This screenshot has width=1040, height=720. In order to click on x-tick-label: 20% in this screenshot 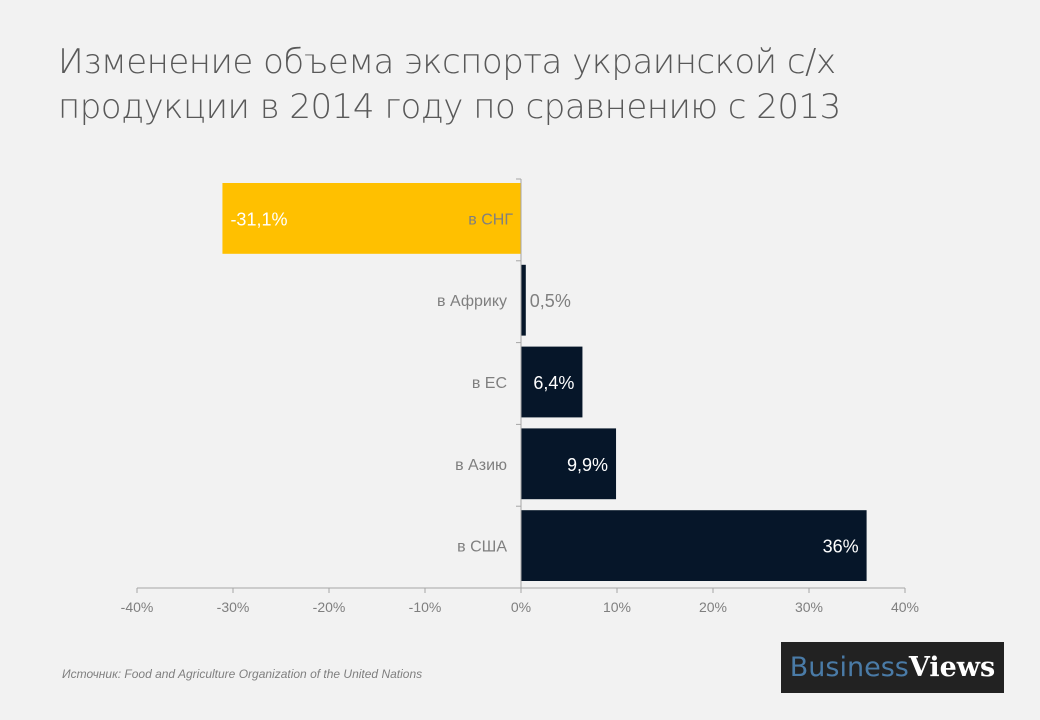, I will do `click(713, 607)`.